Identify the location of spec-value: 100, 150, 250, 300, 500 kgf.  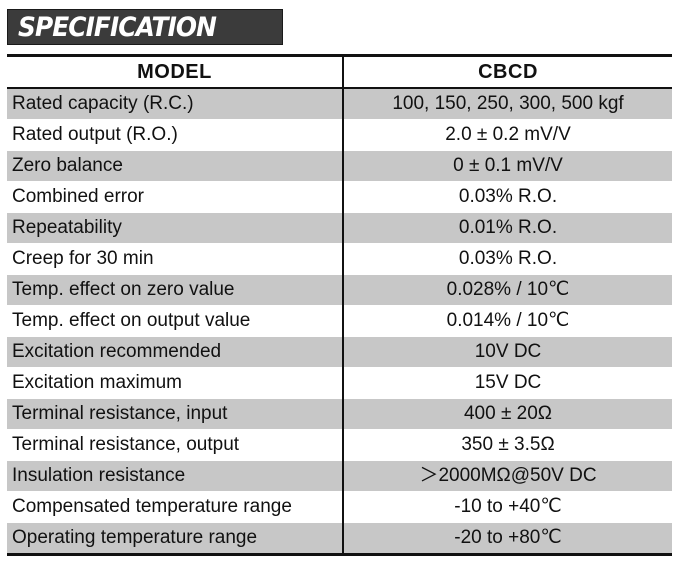
(507, 104).